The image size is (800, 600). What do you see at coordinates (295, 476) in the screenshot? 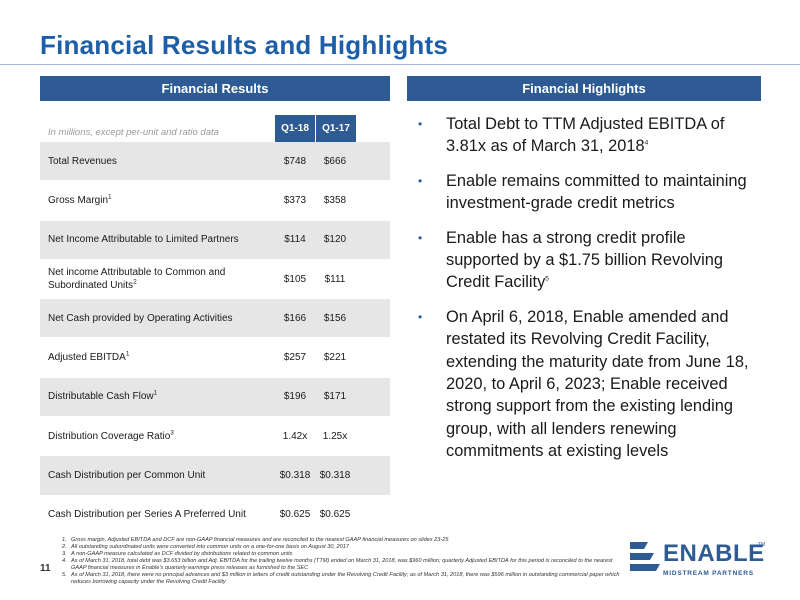
I see `cell-q1-18: $0.318` at bounding box center [295, 476].